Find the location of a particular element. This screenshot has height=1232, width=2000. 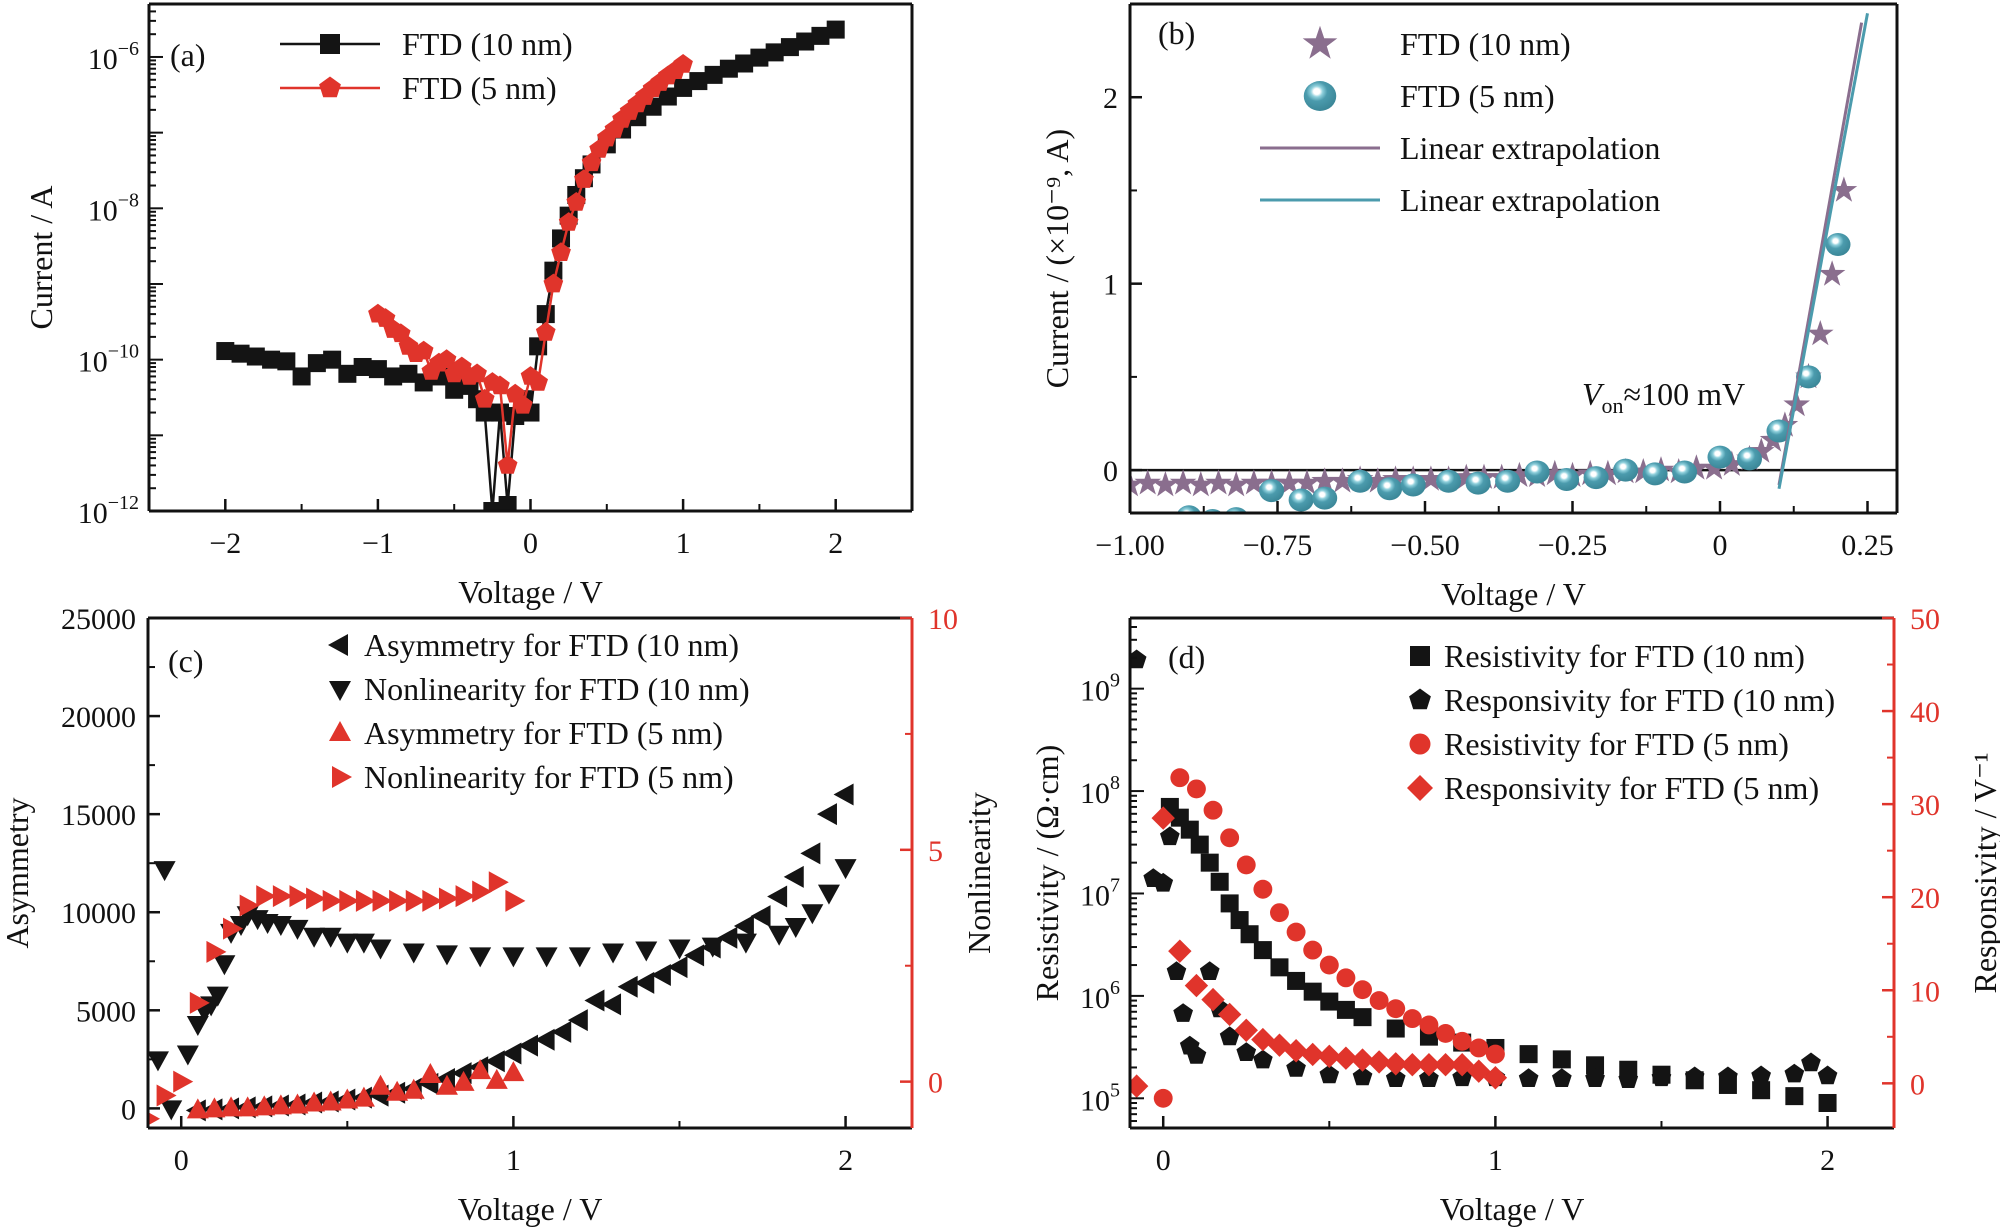

legend-item: FTD (10 nm) is located at coordinates (426, 44).